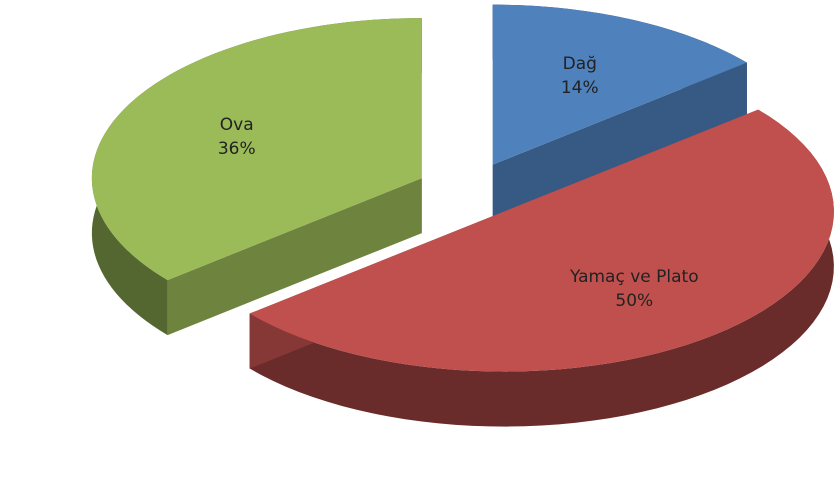  What do you see at coordinates (580, 88) in the screenshot?
I see `slice-value-label: 14%` at bounding box center [580, 88].